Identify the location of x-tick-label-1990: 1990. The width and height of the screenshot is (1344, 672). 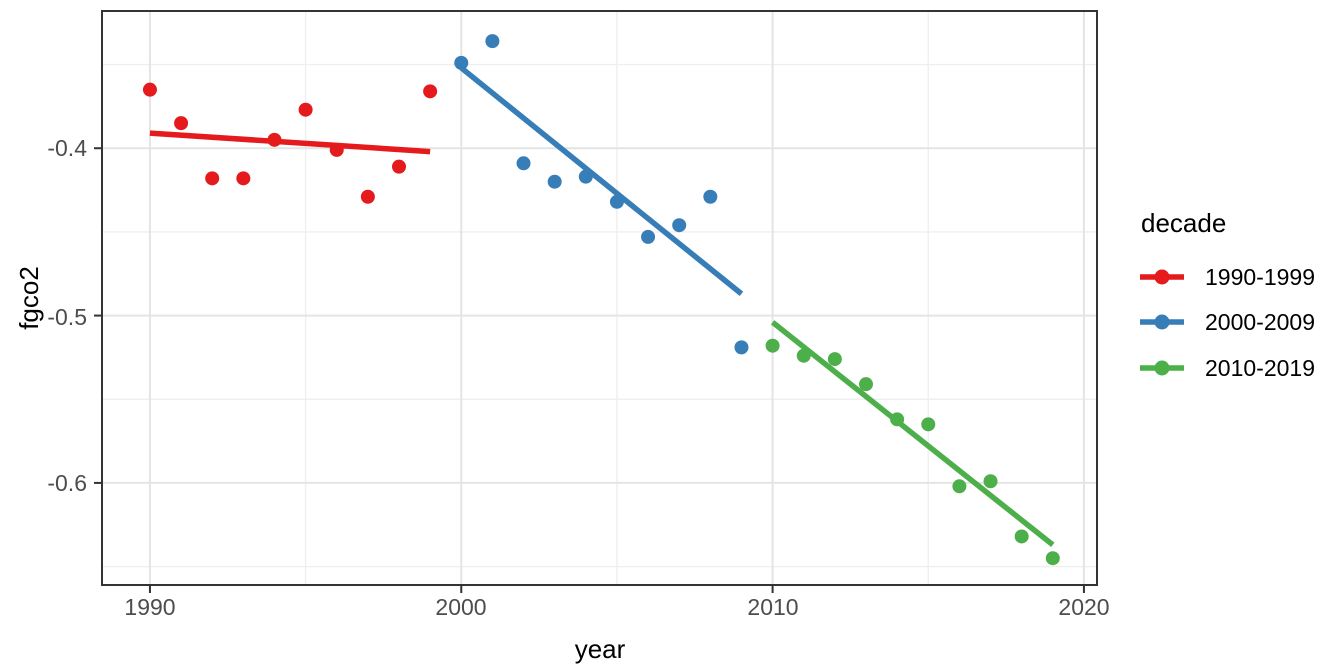
(149, 607).